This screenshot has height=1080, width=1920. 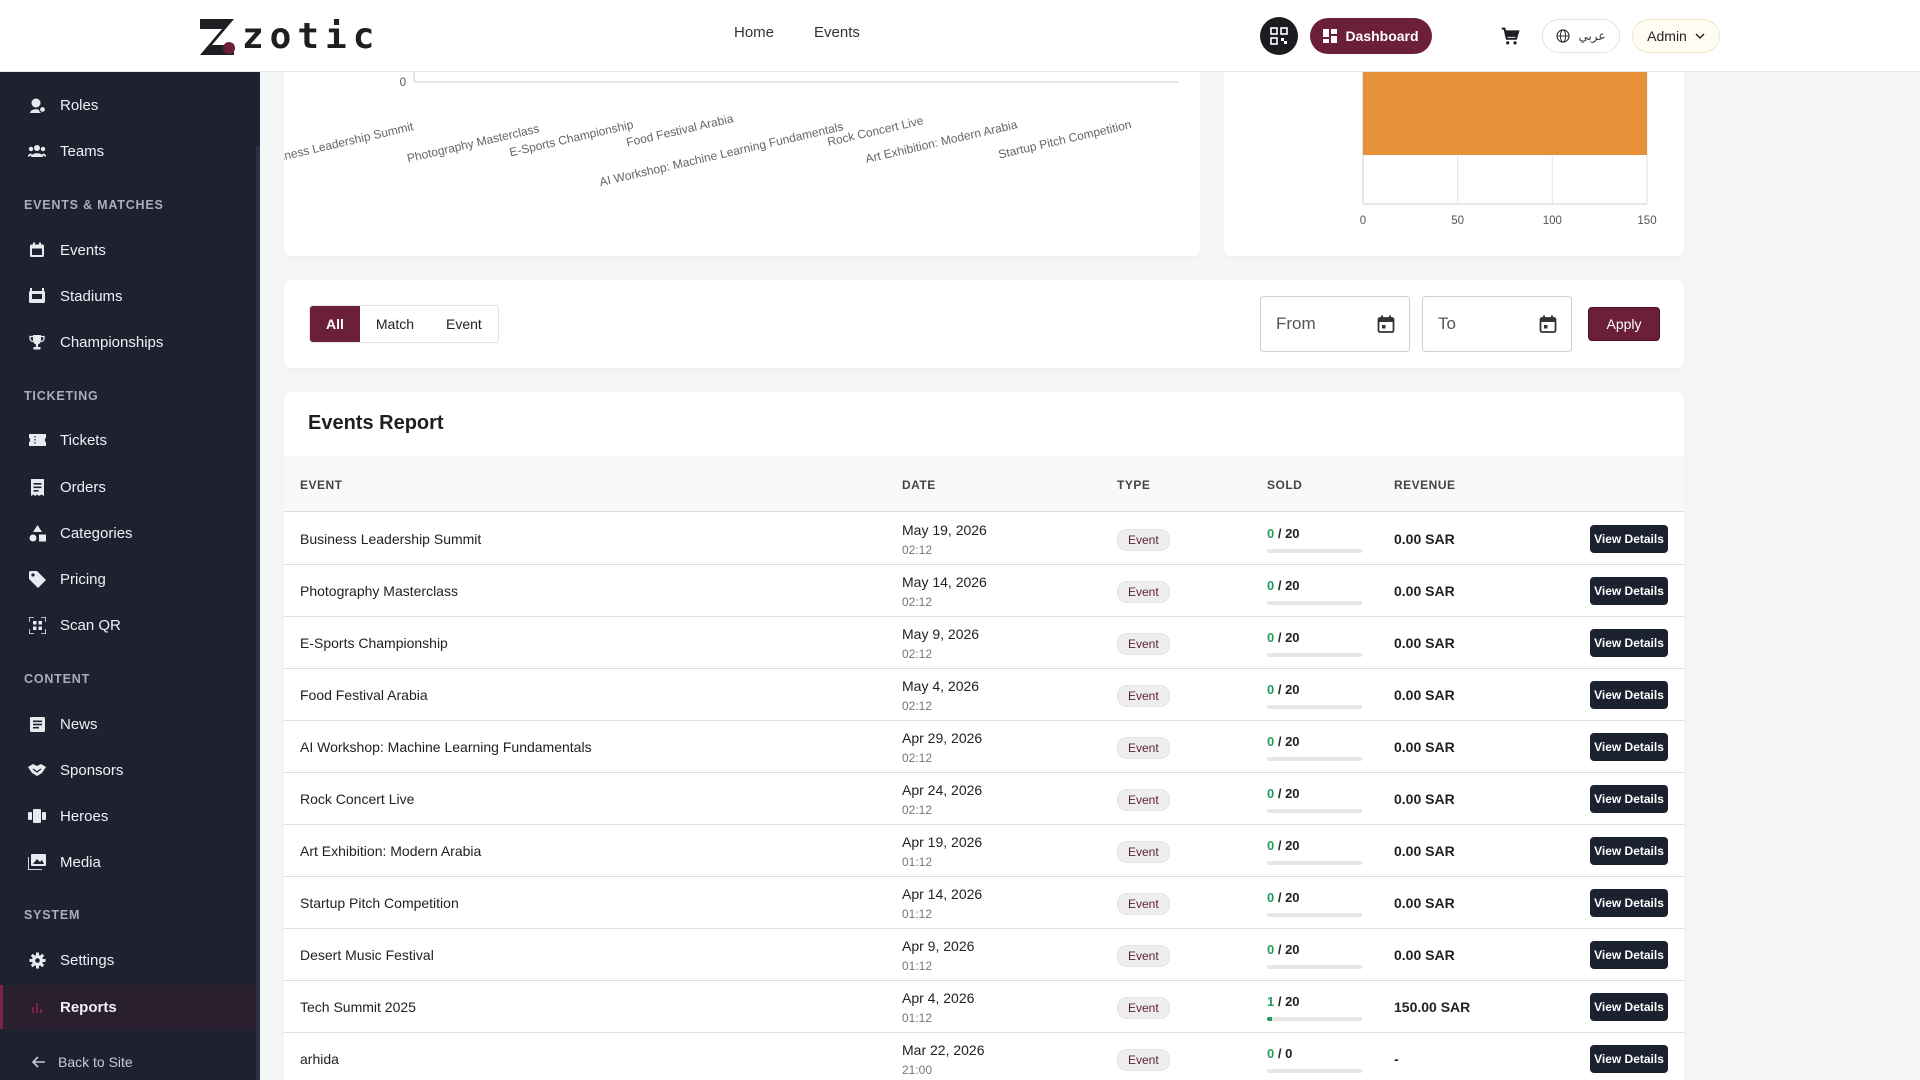 I want to click on event-date-time: 02:12, so click(x=917, y=602).